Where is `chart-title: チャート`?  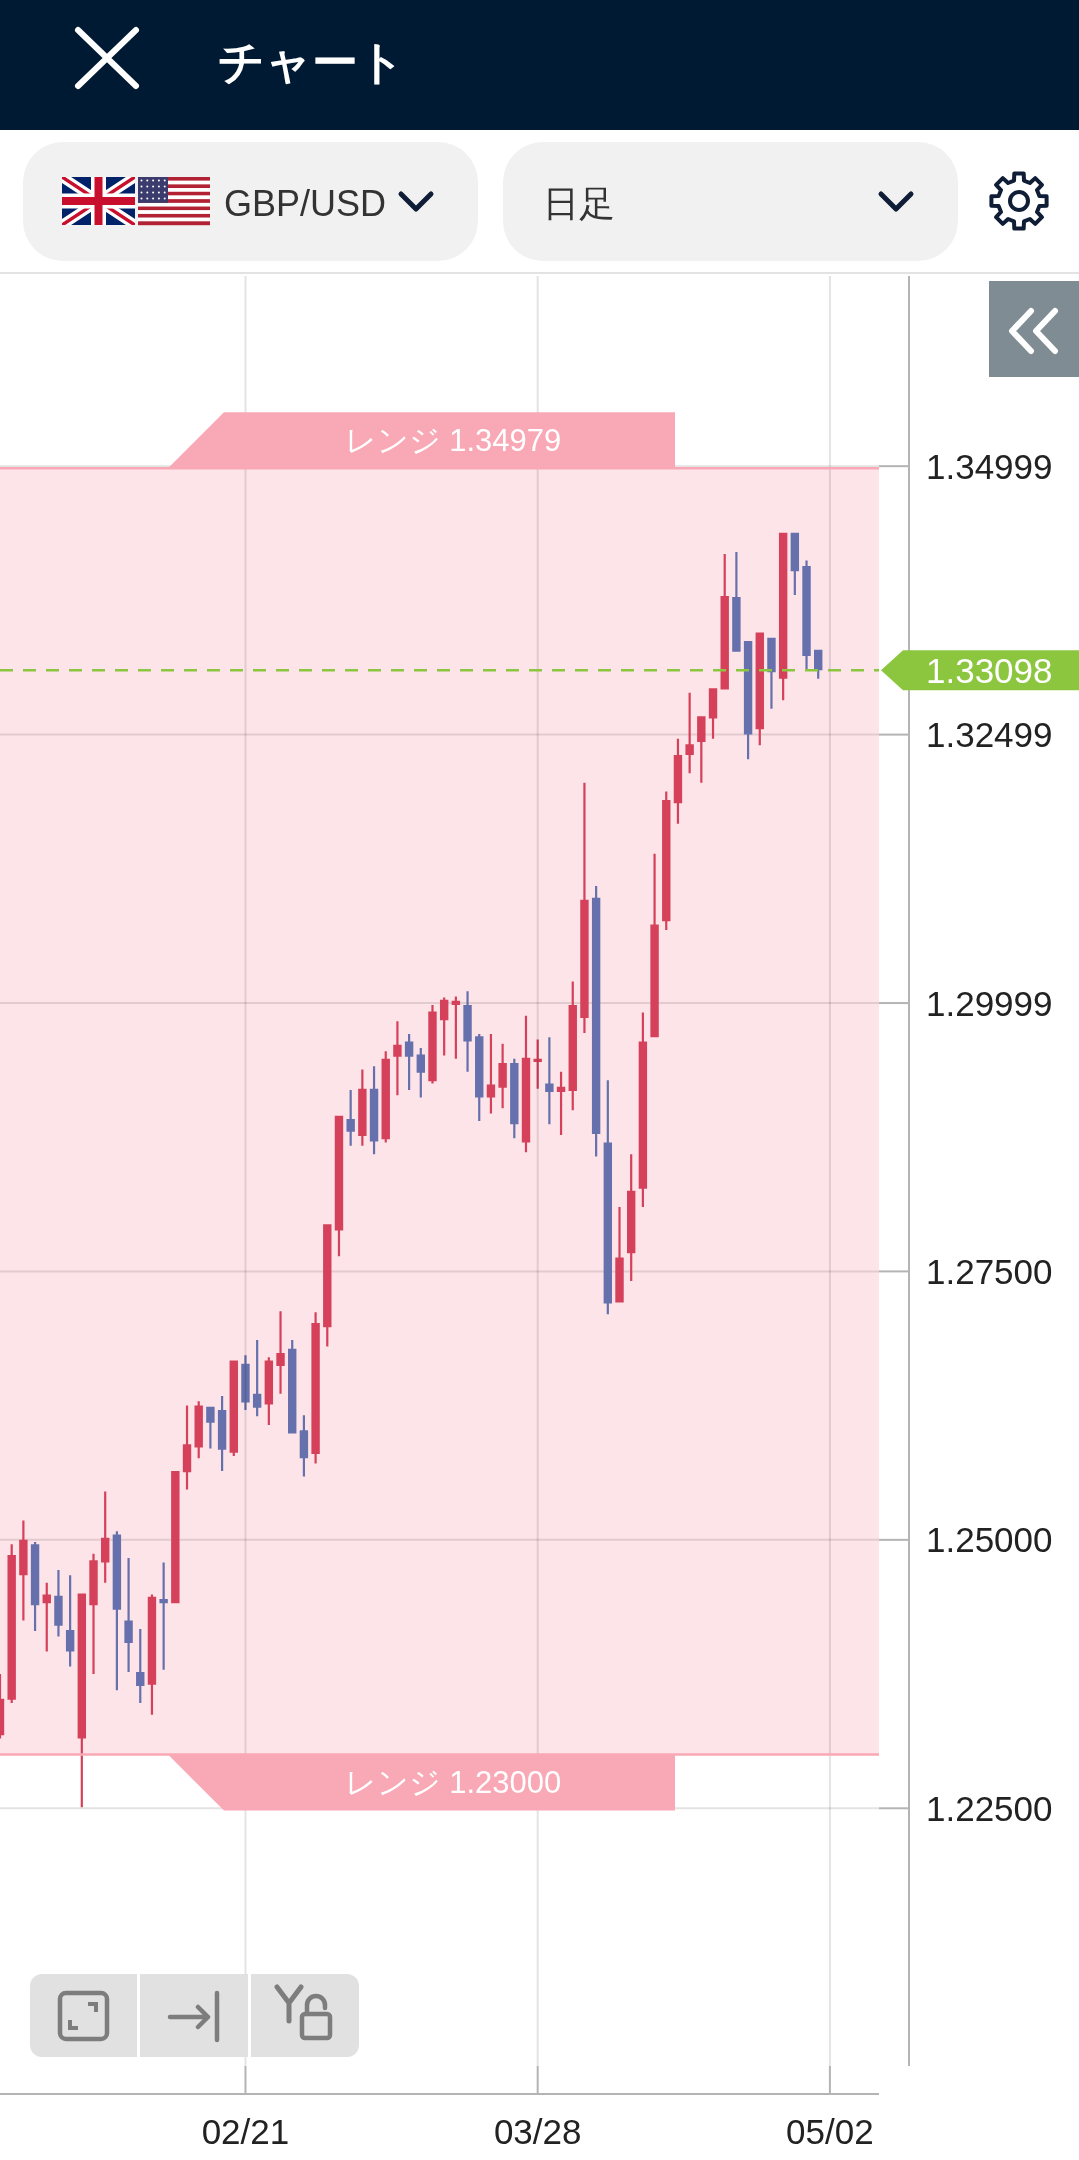
chart-title: チャート is located at coordinates (311, 62).